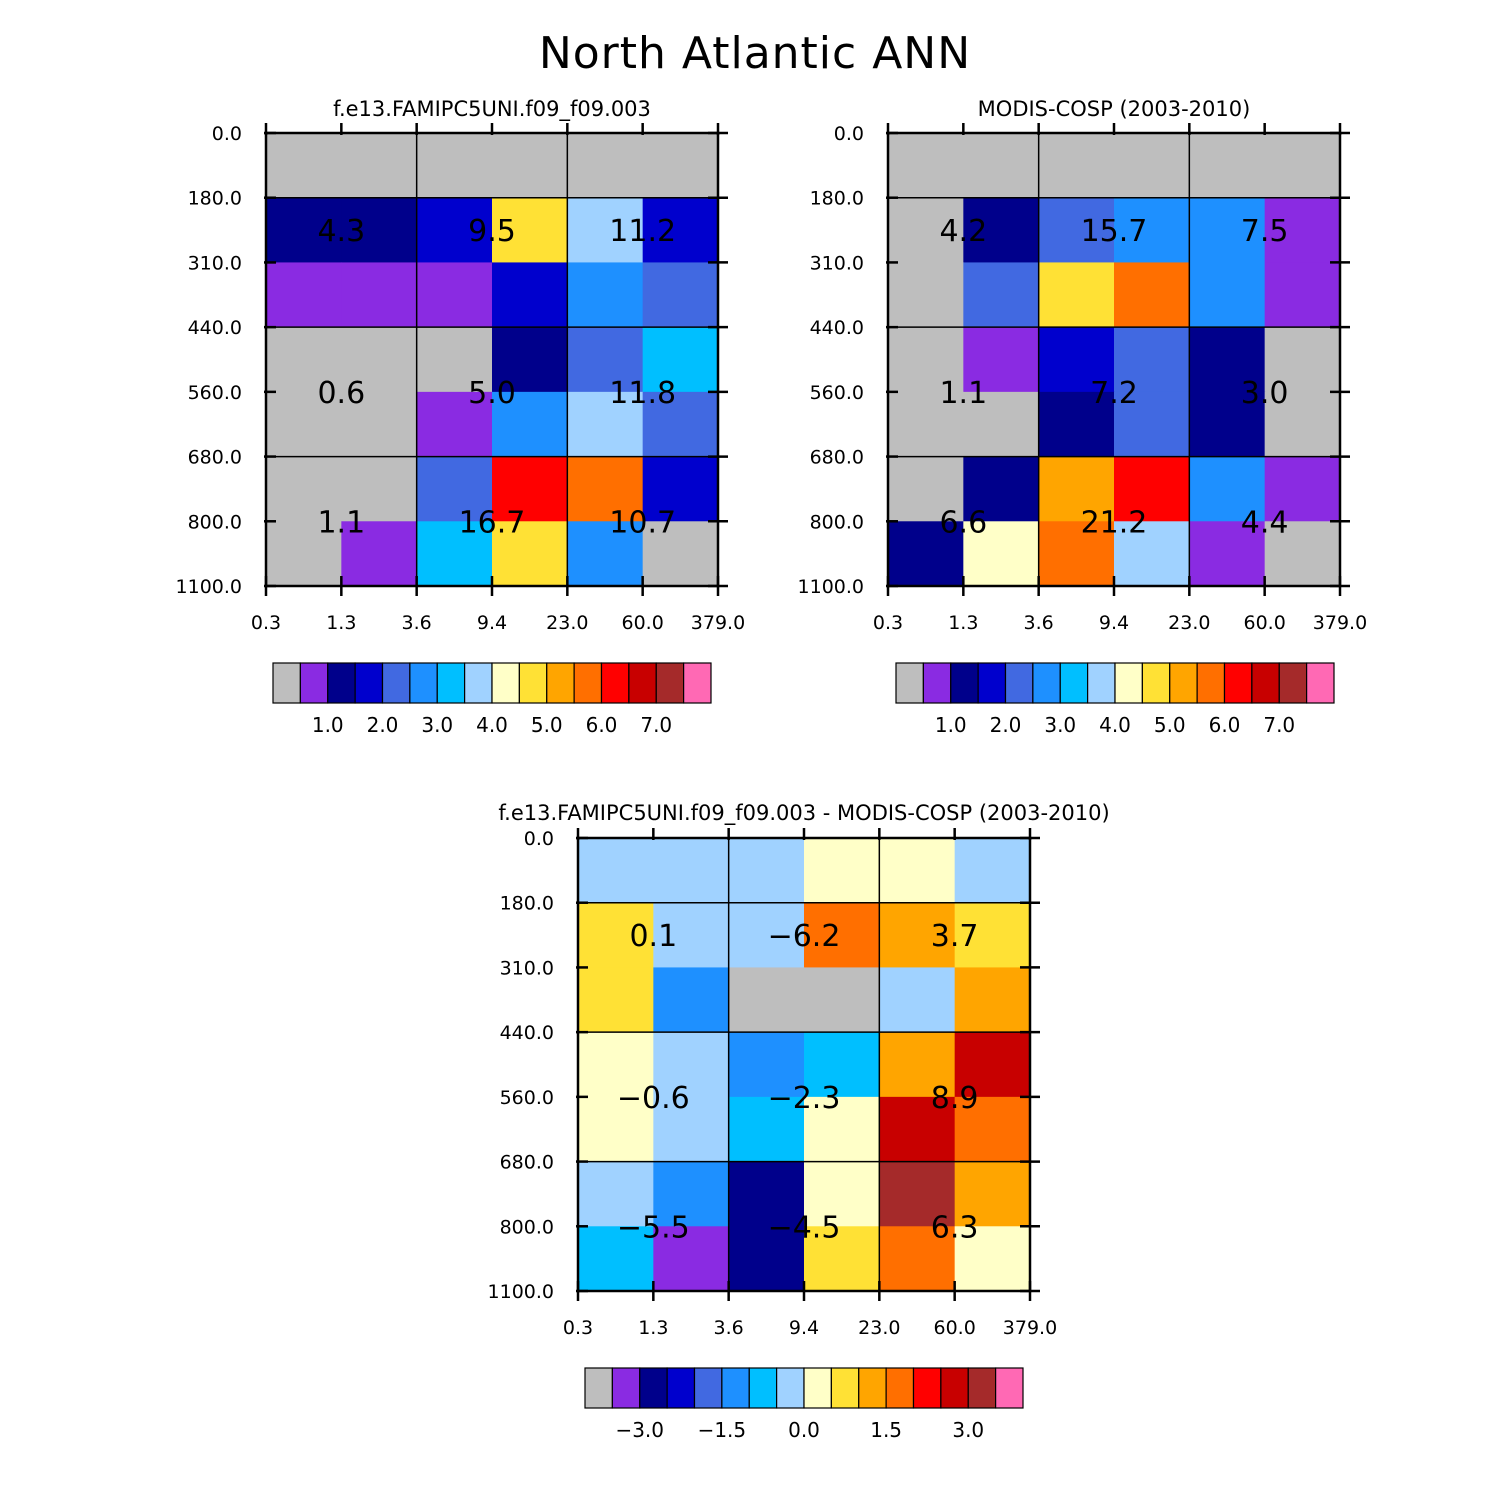 The width and height of the screenshot is (1510, 1510). What do you see at coordinates (341, 393) in the screenshot?
I see `group-value-label: 0.6` at bounding box center [341, 393].